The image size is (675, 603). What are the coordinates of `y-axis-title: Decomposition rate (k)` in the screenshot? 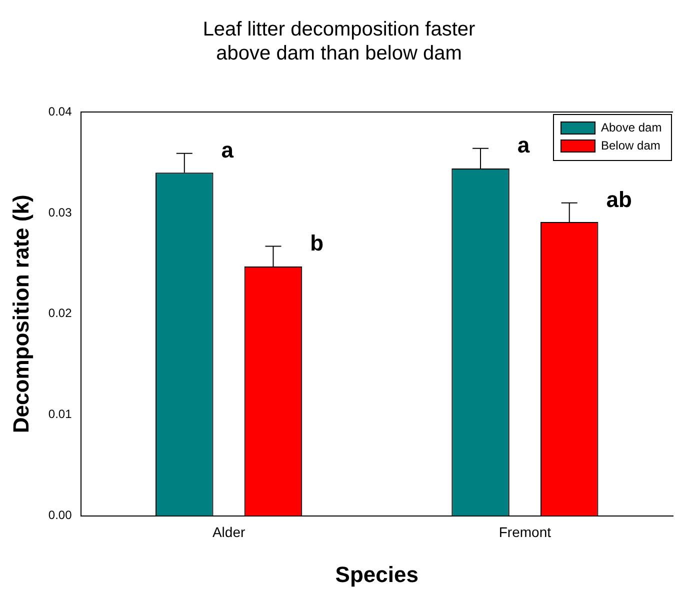 It's located at (21, 314).